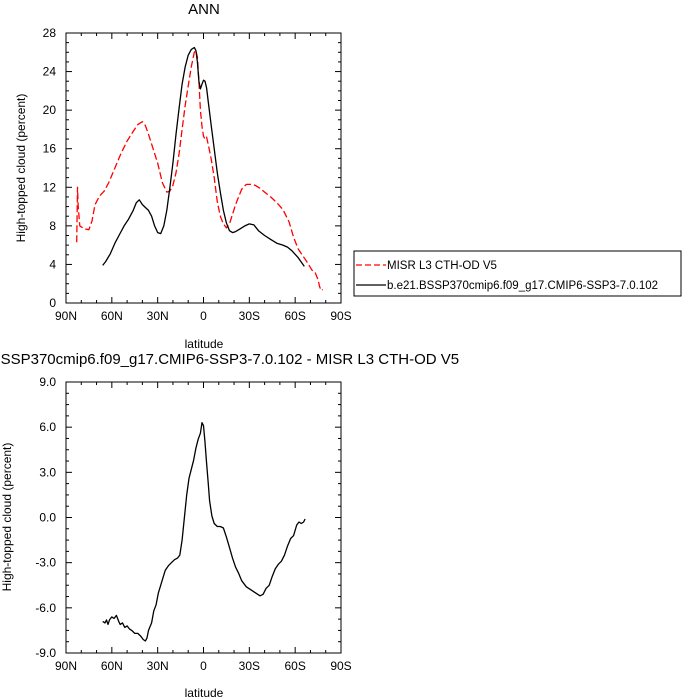 Image resolution: width=700 pixels, height=700 pixels. Describe the element at coordinates (47, 427) in the screenshot. I see `bottom-y-tick-label: 6.0` at that location.